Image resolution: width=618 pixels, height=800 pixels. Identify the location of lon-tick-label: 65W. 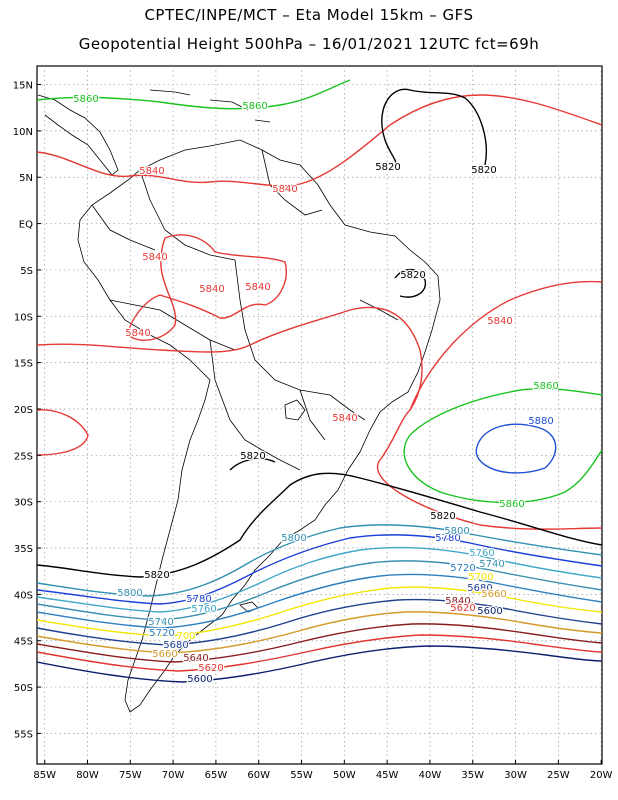
(216, 775).